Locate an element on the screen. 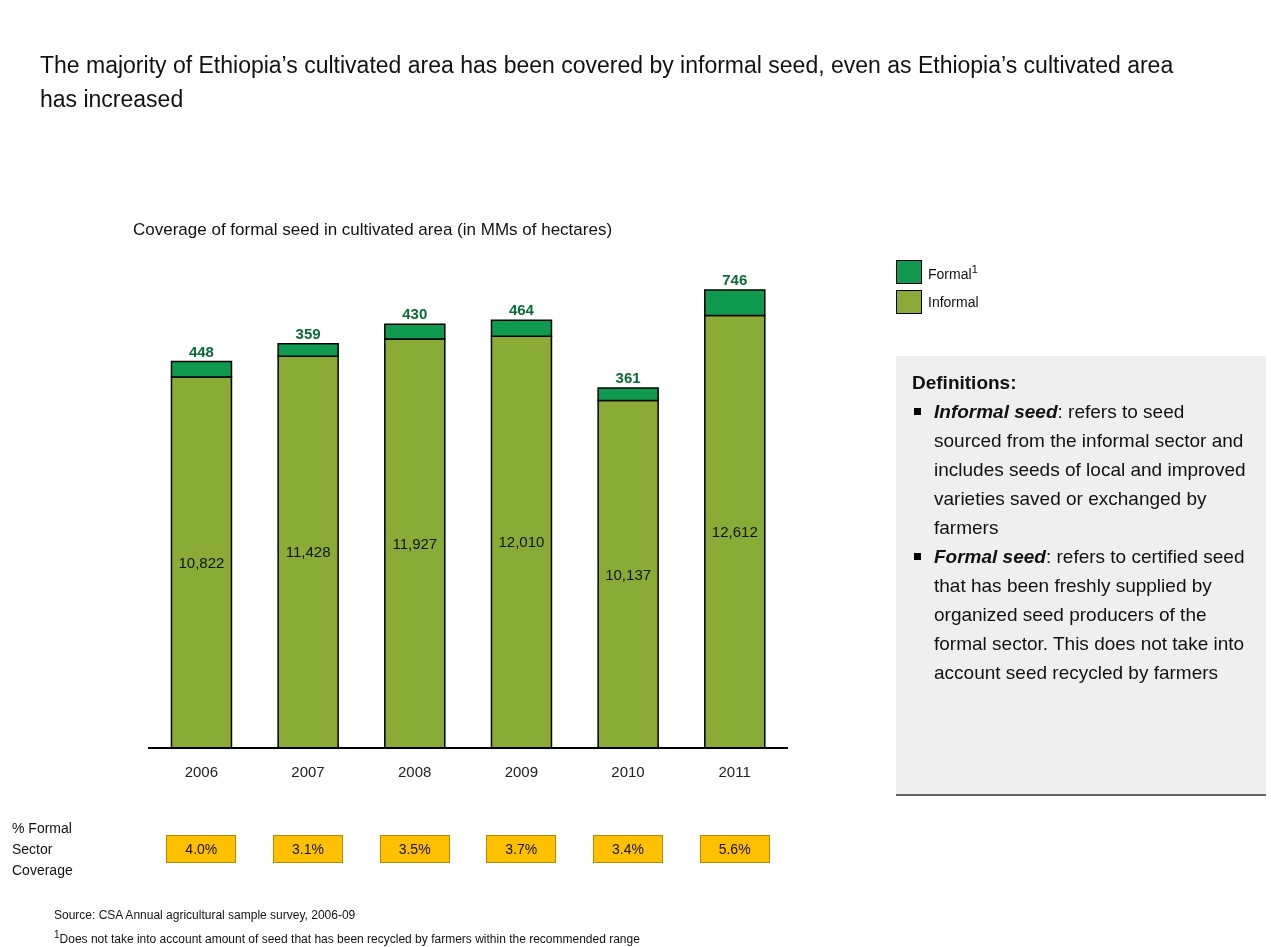  text: 3.7% is located at coordinates (521, 849).